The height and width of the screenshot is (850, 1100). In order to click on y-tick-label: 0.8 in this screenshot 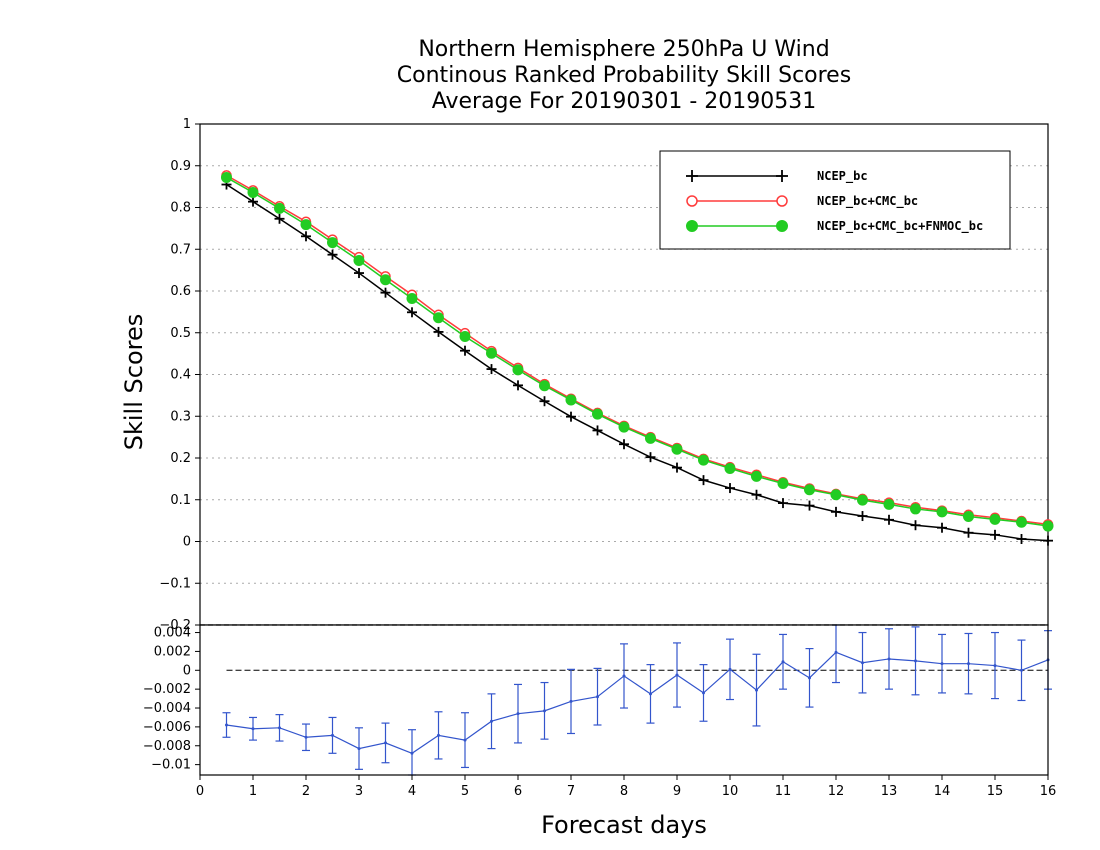, I will do `click(180, 208)`.